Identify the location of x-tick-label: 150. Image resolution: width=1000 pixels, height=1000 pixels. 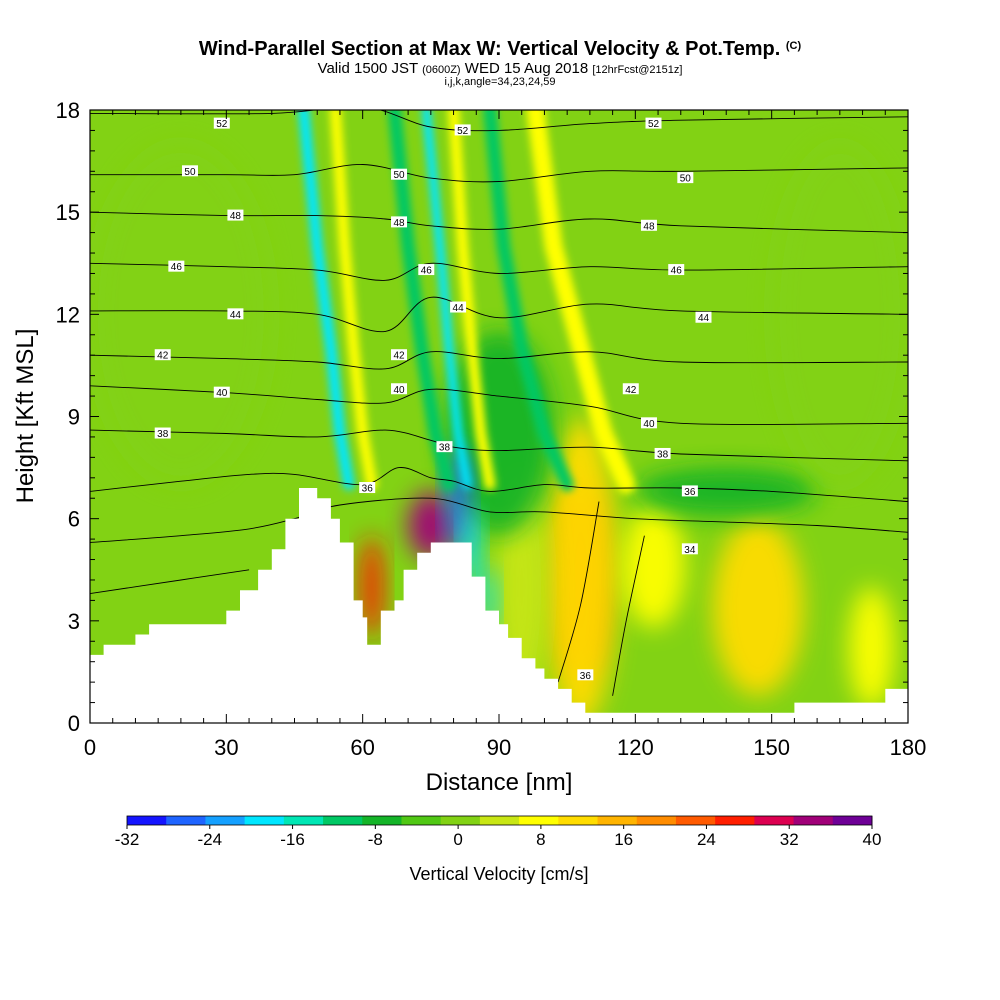
(771, 747).